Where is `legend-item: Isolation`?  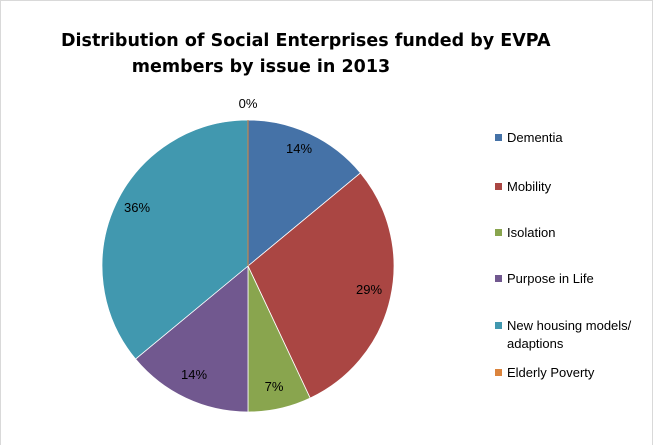
legend-item: Isolation is located at coordinates (573, 233).